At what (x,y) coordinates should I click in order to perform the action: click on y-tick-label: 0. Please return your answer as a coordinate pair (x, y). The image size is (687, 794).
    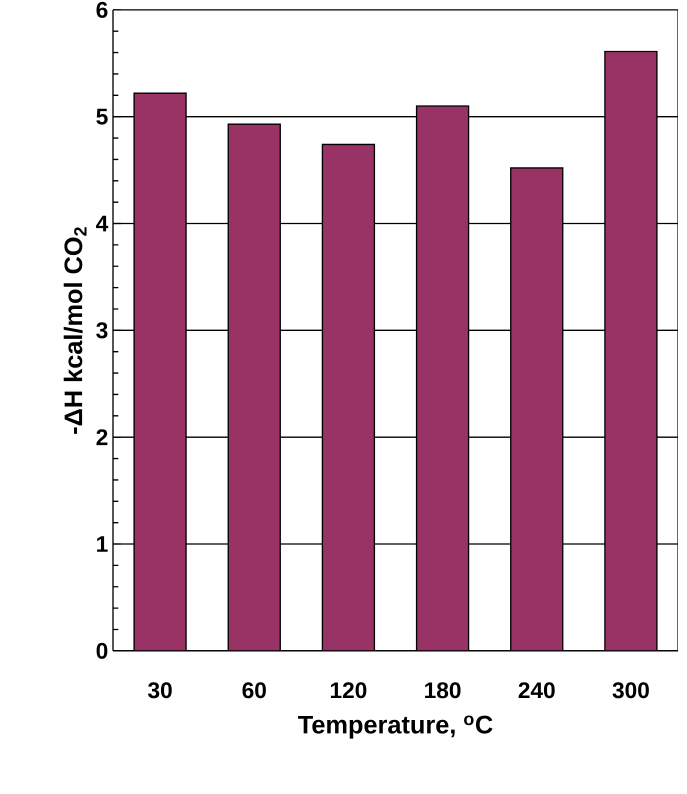
    Looking at the image, I should click on (102, 650).